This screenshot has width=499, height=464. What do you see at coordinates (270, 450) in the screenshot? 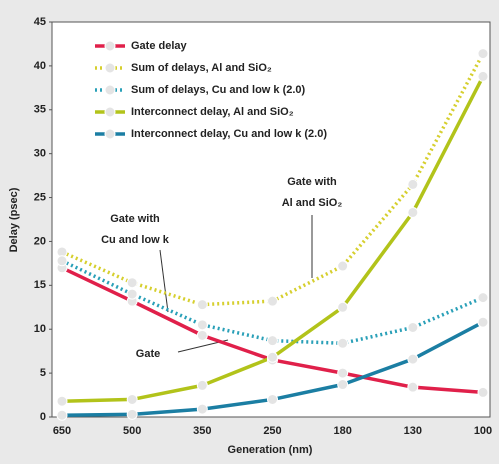
I see `x-axis-label: Generation (nm)` at bounding box center [270, 450].